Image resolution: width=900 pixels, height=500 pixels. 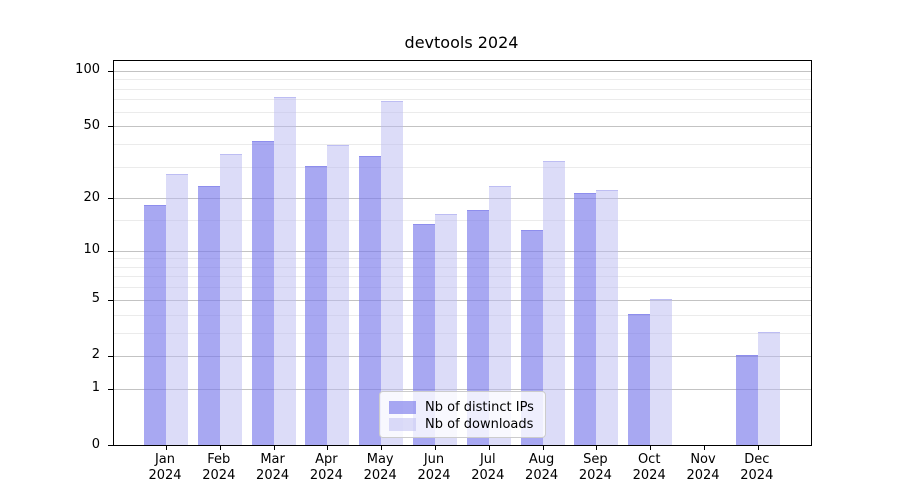 What do you see at coordinates (91, 250) in the screenshot?
I see `y-tick-label: 10` at bounding box center [91, 250].